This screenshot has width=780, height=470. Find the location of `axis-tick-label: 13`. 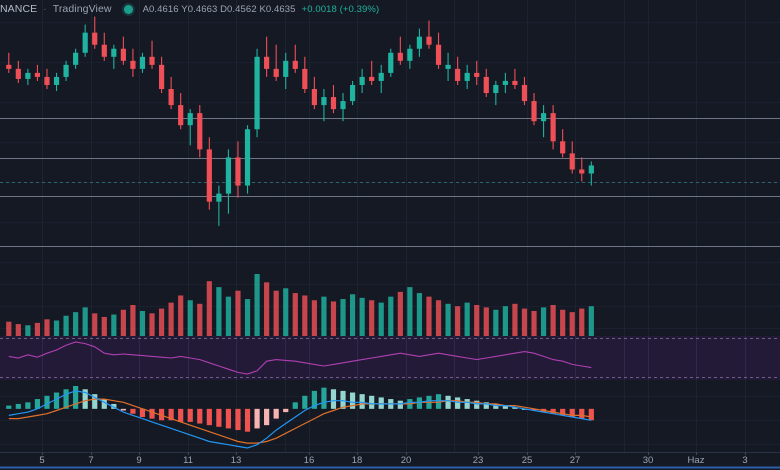

axis-tick-label: 13 is located at coordinates (236, 460).